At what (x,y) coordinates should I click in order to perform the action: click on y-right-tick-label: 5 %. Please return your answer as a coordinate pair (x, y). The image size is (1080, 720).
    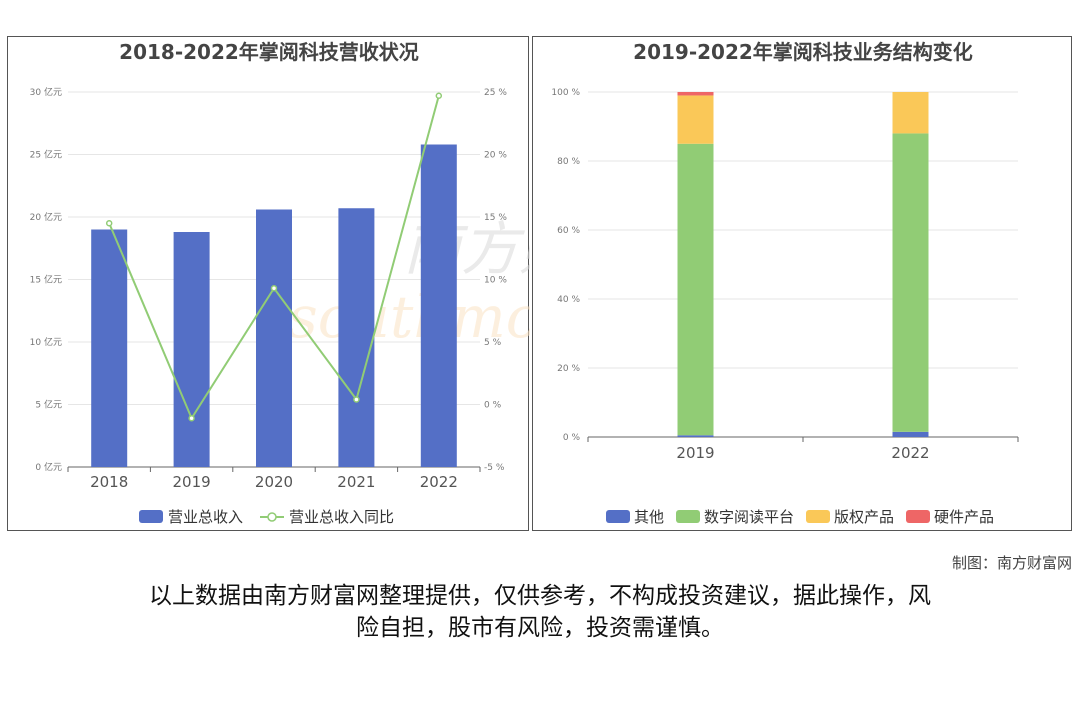
    Looking at the image, I should click on (493, 343).